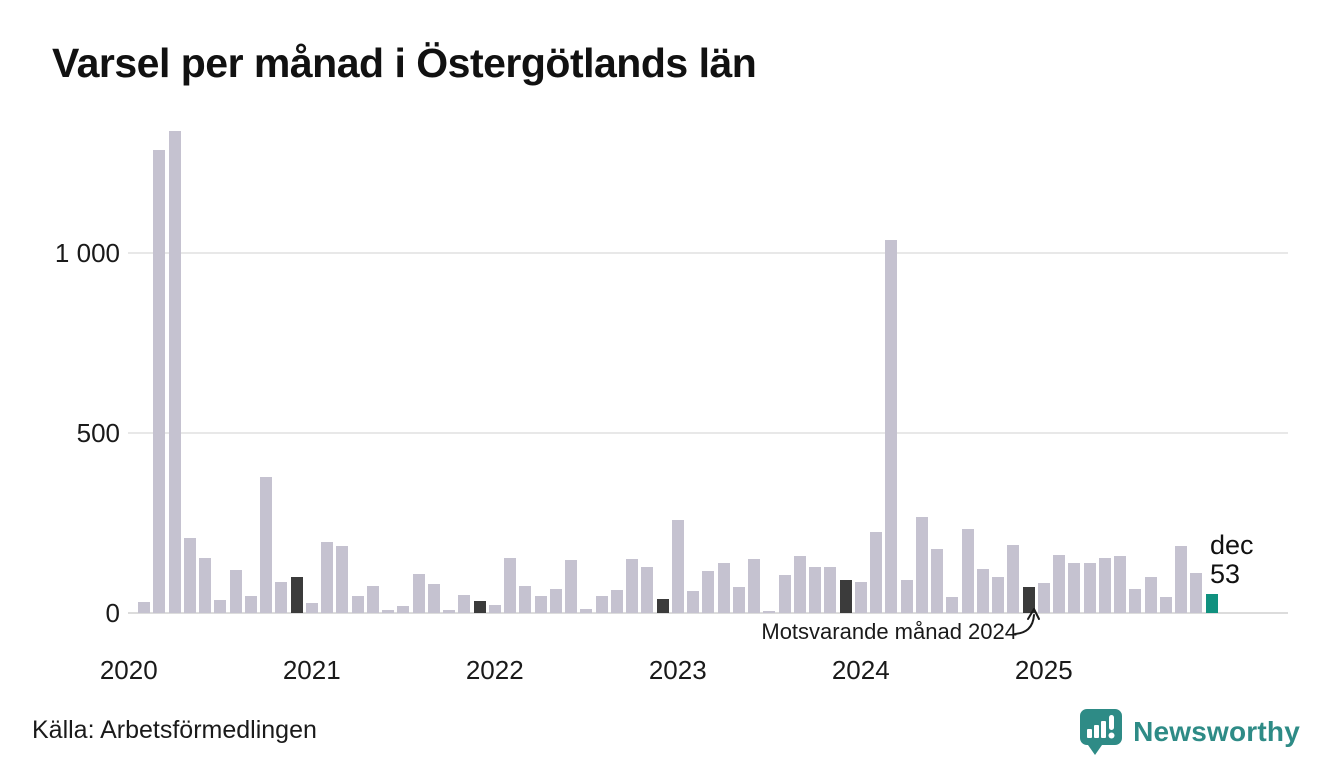 This screenshot has width=1340, height=780. What do you see at coordinates (677, 670) in the screenshot?
I see `x-tick-label-2023: 2023` at bounding box center [677, 670].